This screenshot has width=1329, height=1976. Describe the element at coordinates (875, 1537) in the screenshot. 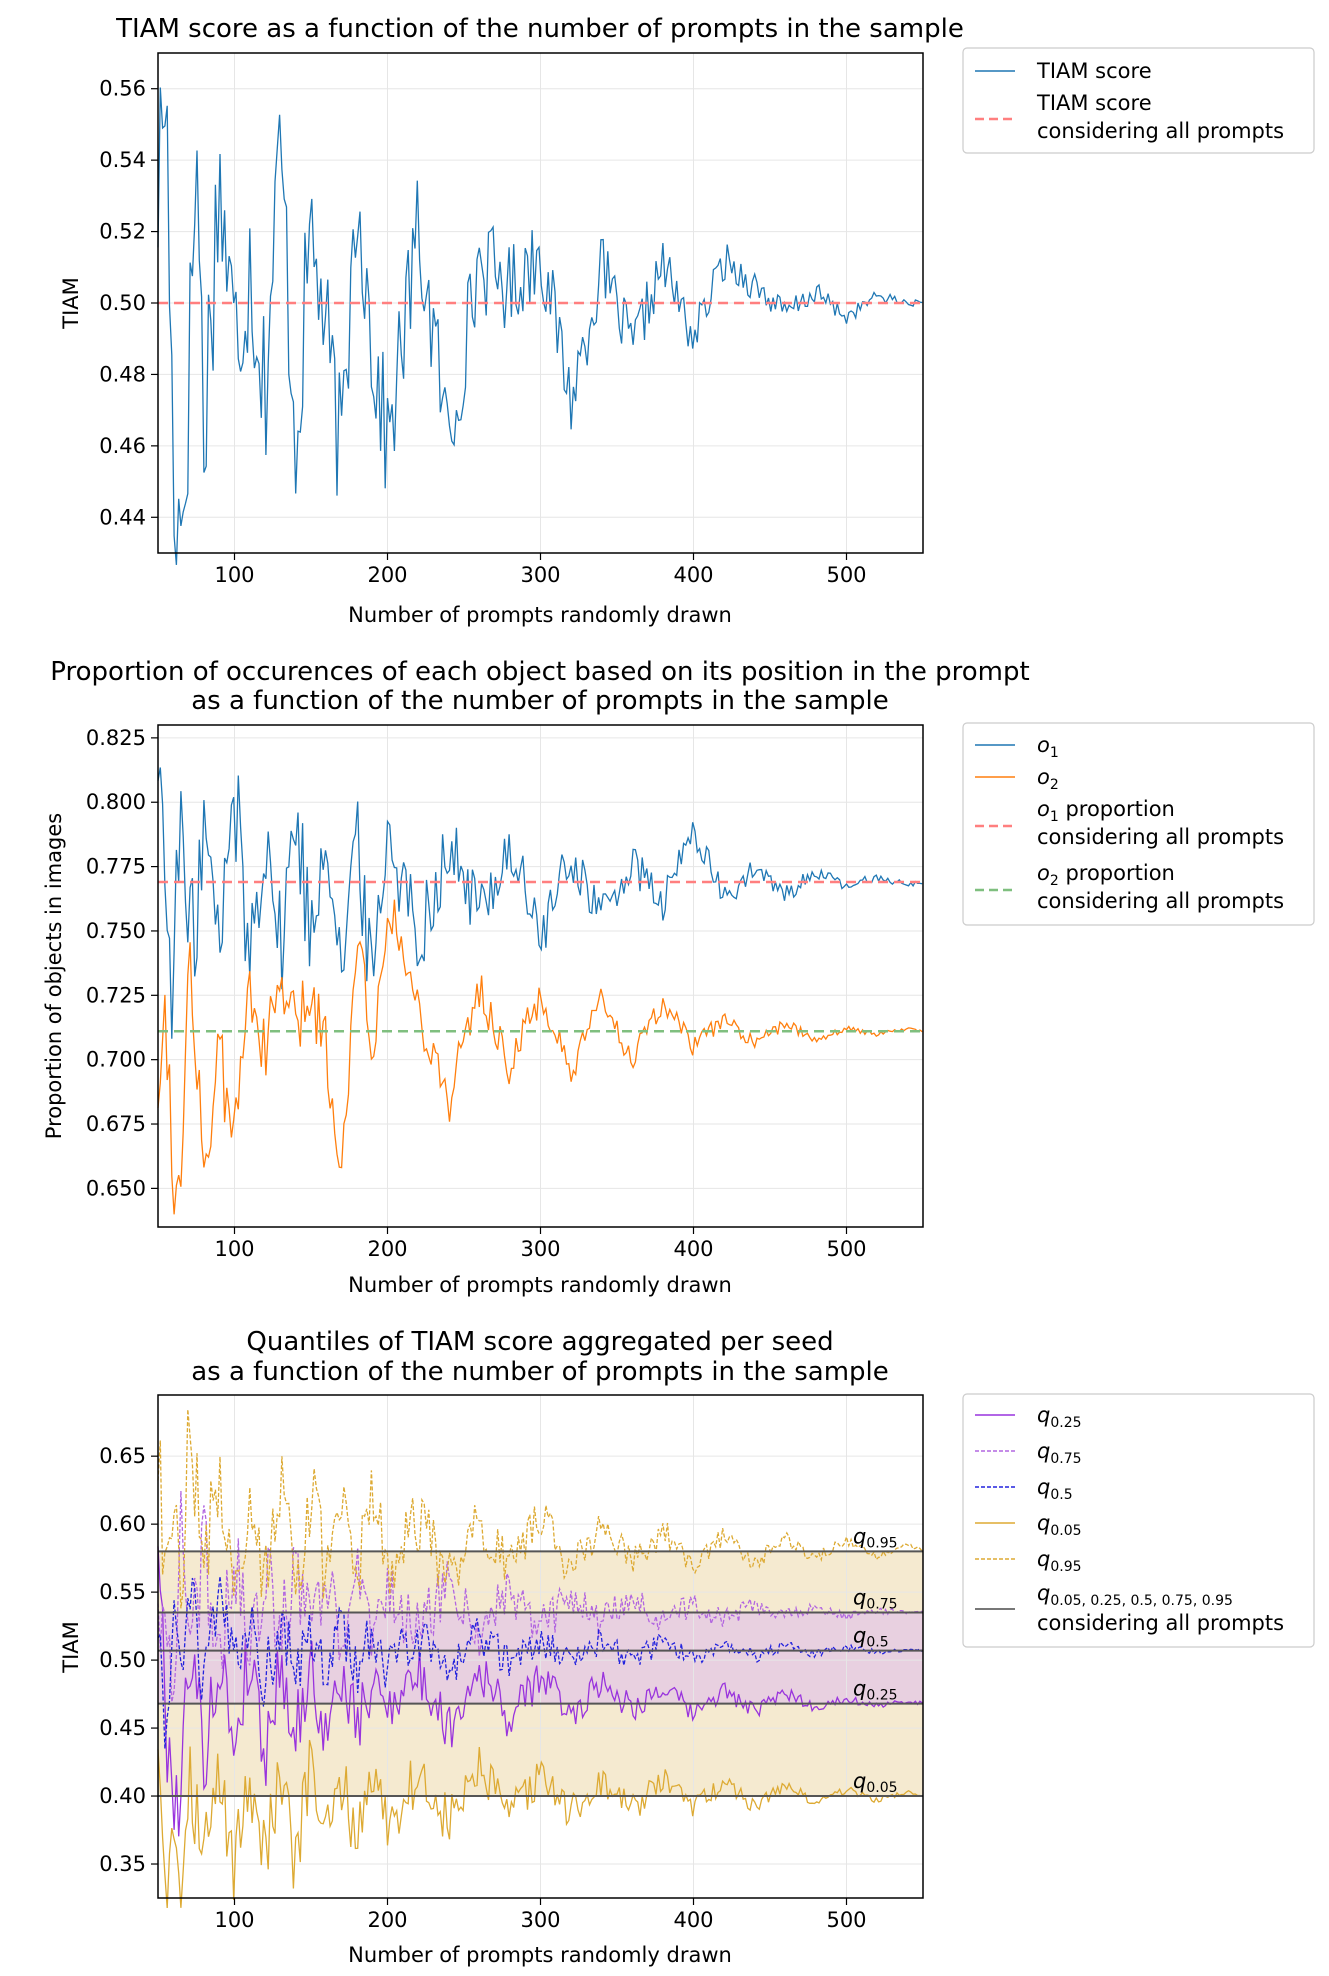

I see `annotation-q095: q0.95` at that location.